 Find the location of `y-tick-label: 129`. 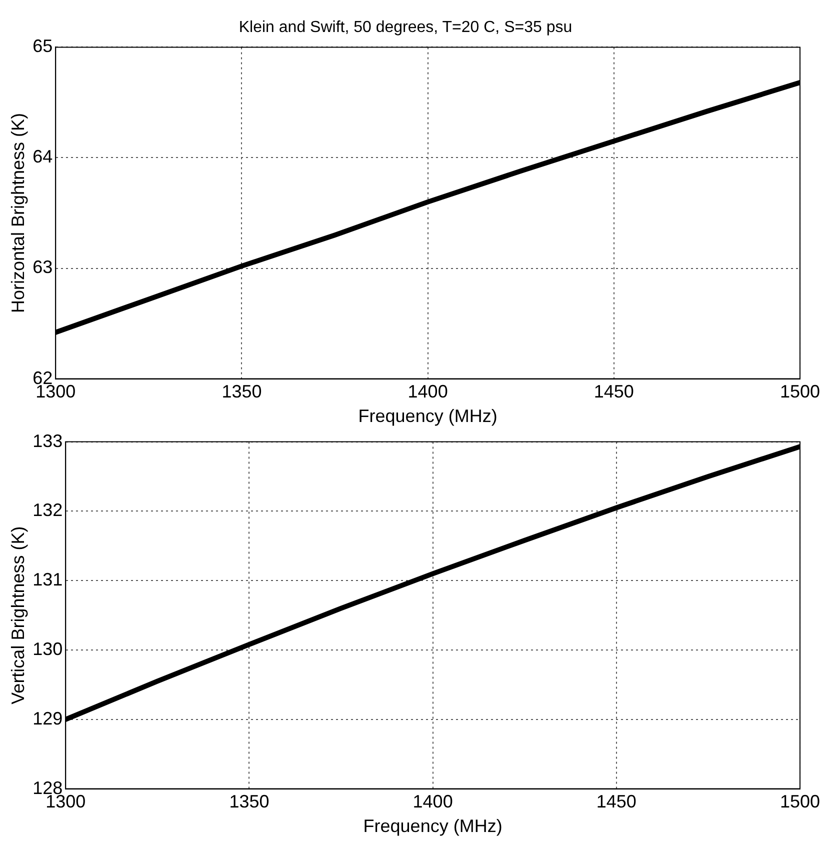

y-tick-label: 129 is located at coordinates (47, 718).